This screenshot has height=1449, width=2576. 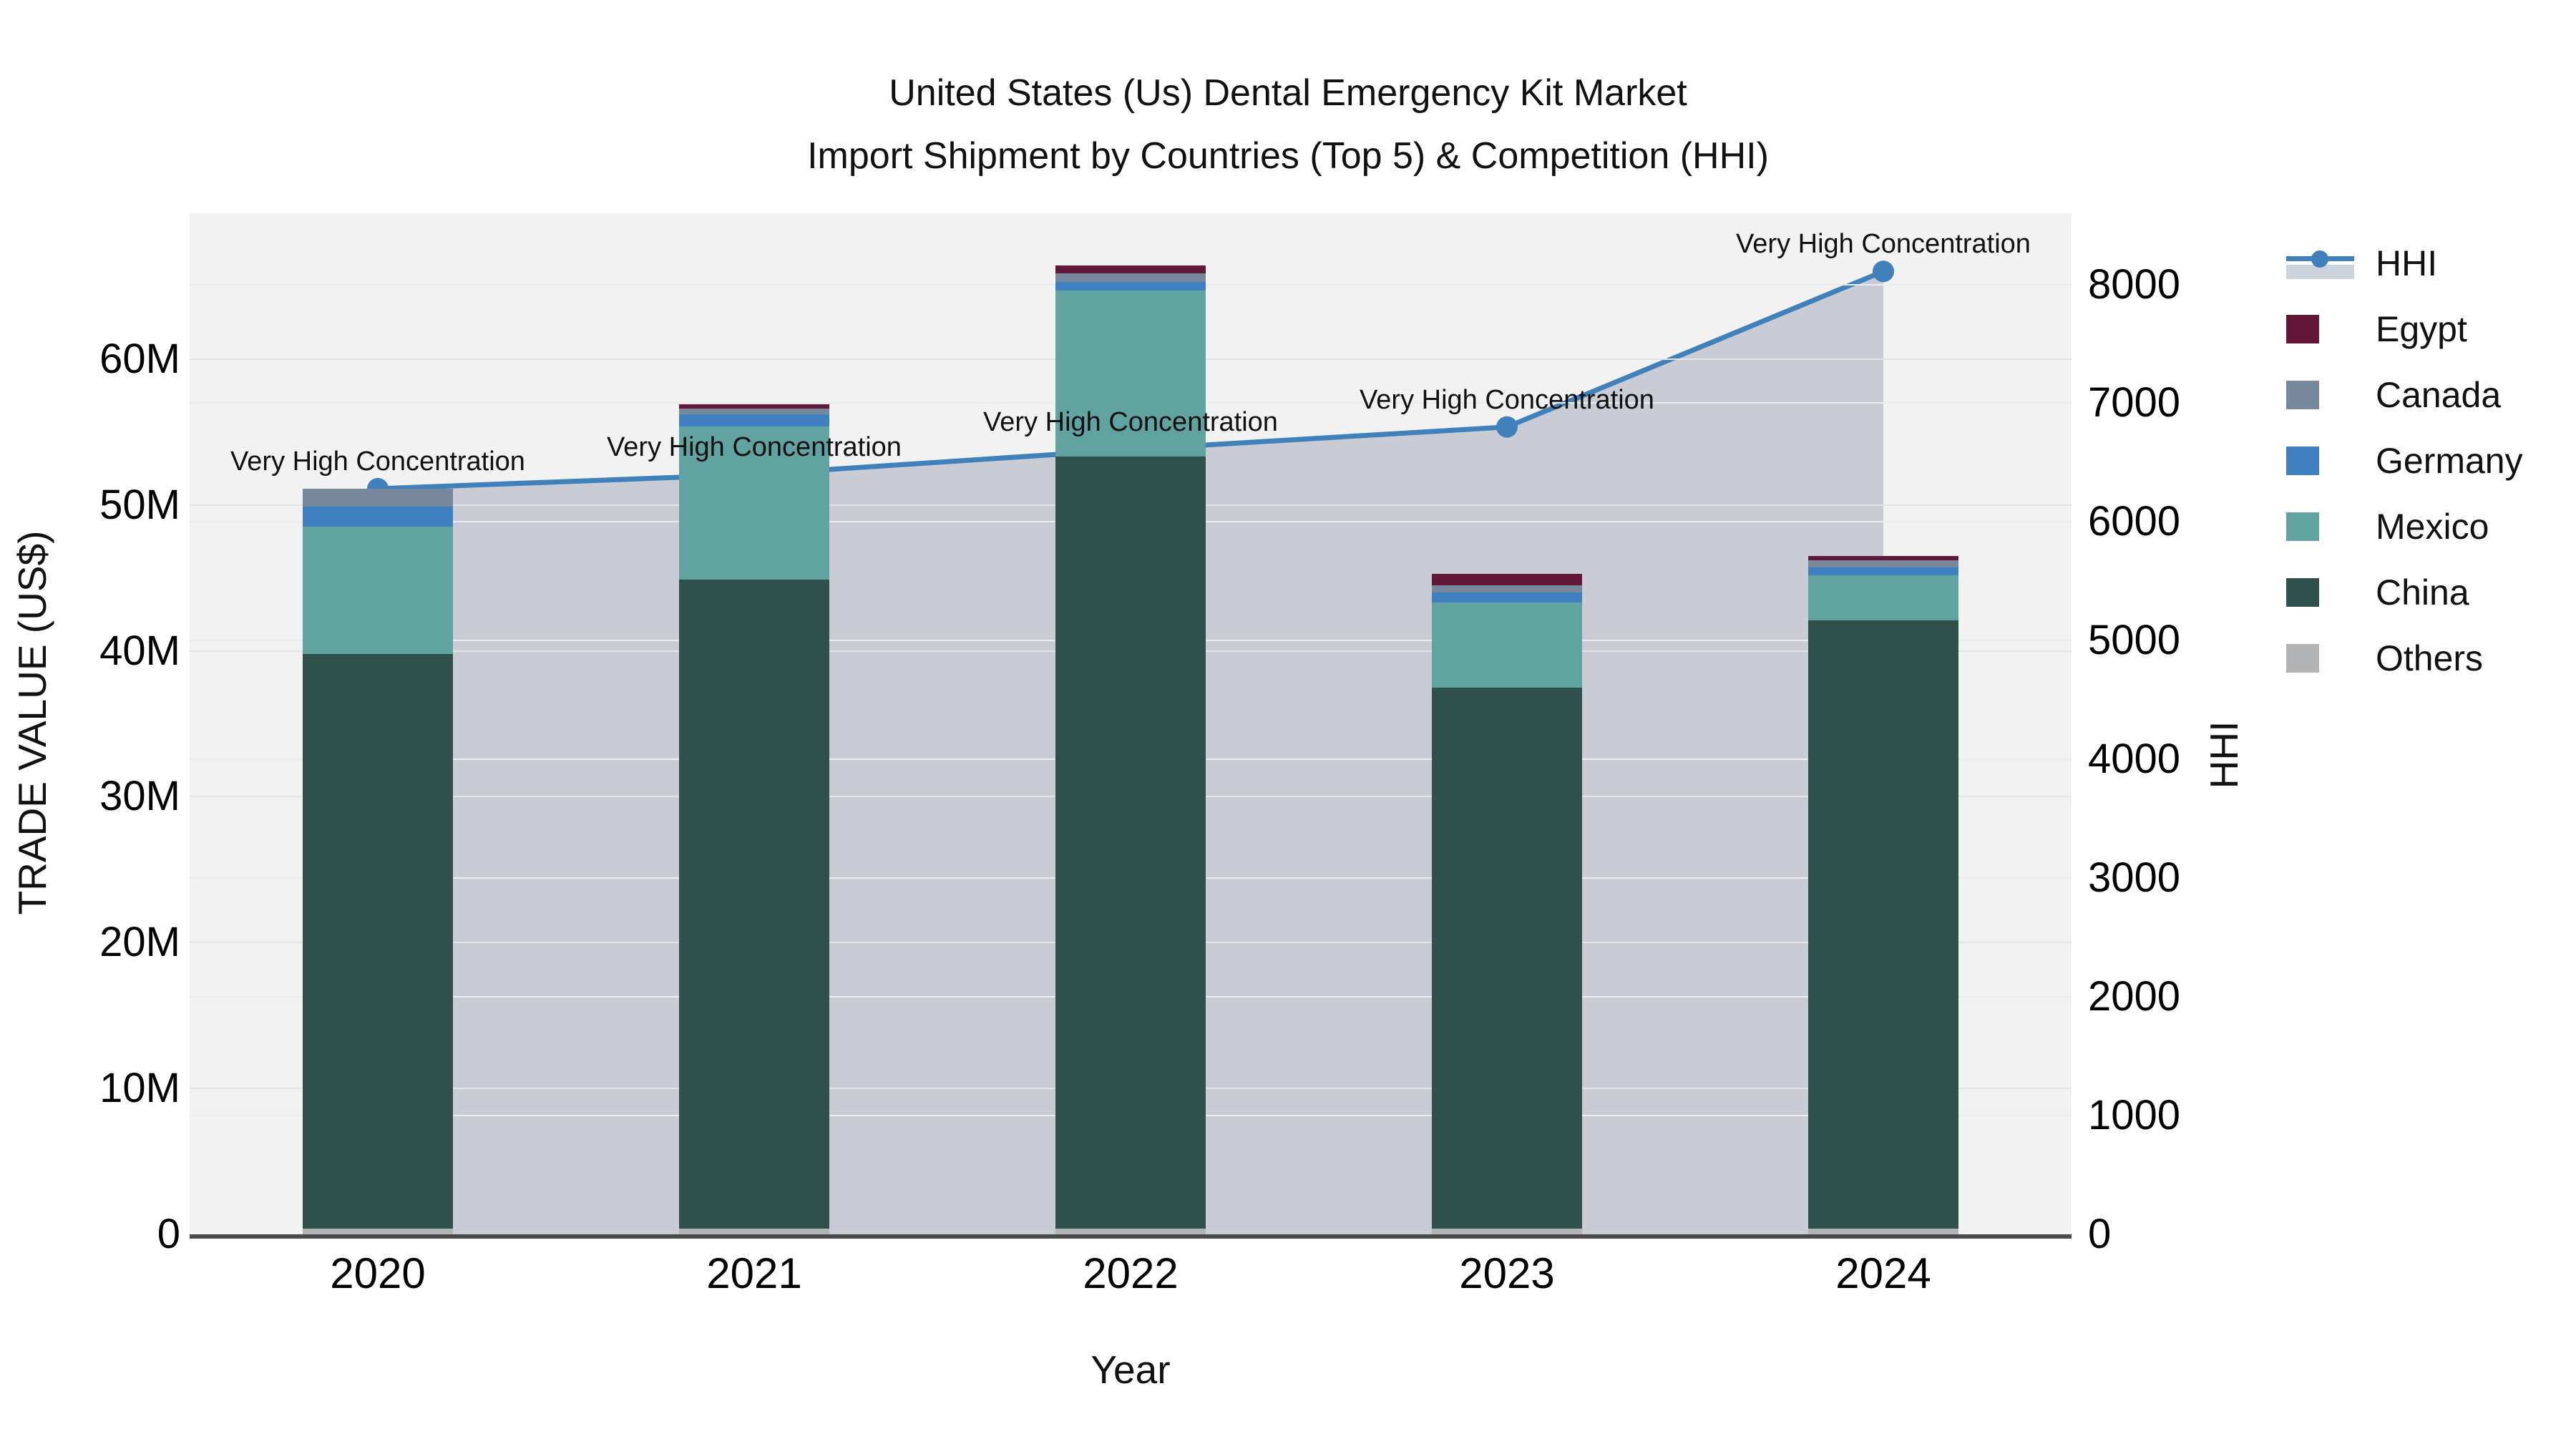 I want to click on y-axis-tick-left-60M: 60M, so click(x=139, y=358).